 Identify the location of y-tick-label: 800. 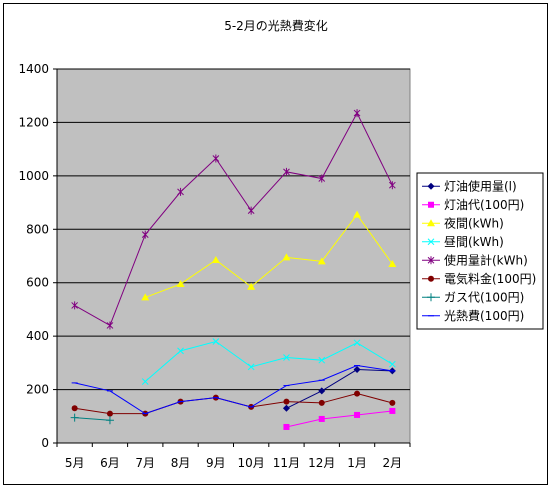
(37, 229).